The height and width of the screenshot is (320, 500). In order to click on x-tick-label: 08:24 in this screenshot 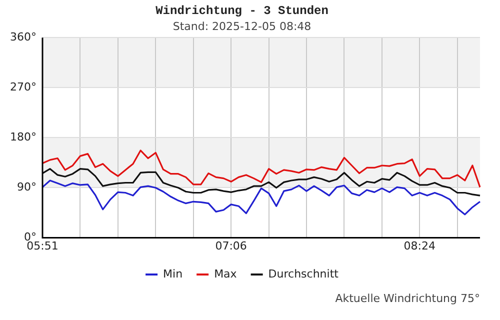, I will do `click(420, 245)`.